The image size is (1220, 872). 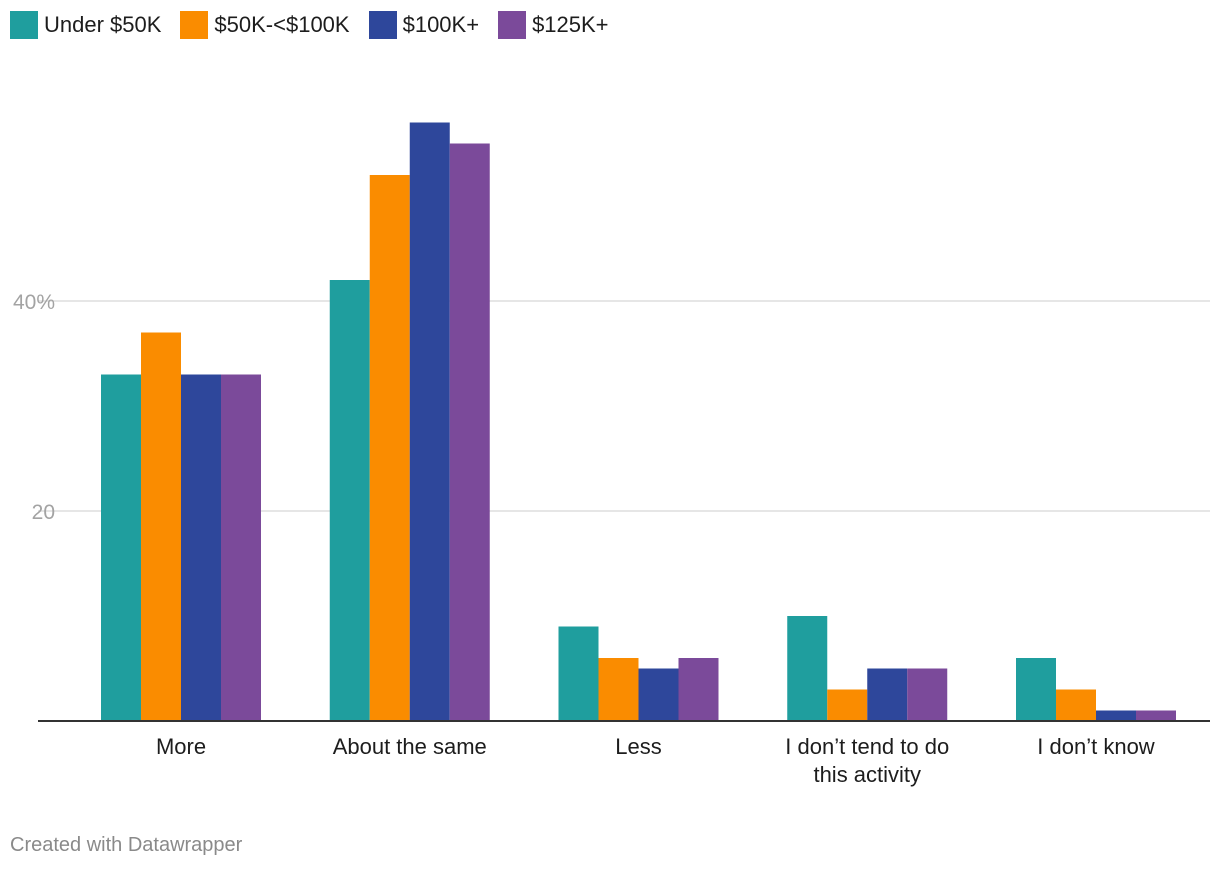 I want to click on legend-label: $50K-<$100K, so click(x=282, y=24).